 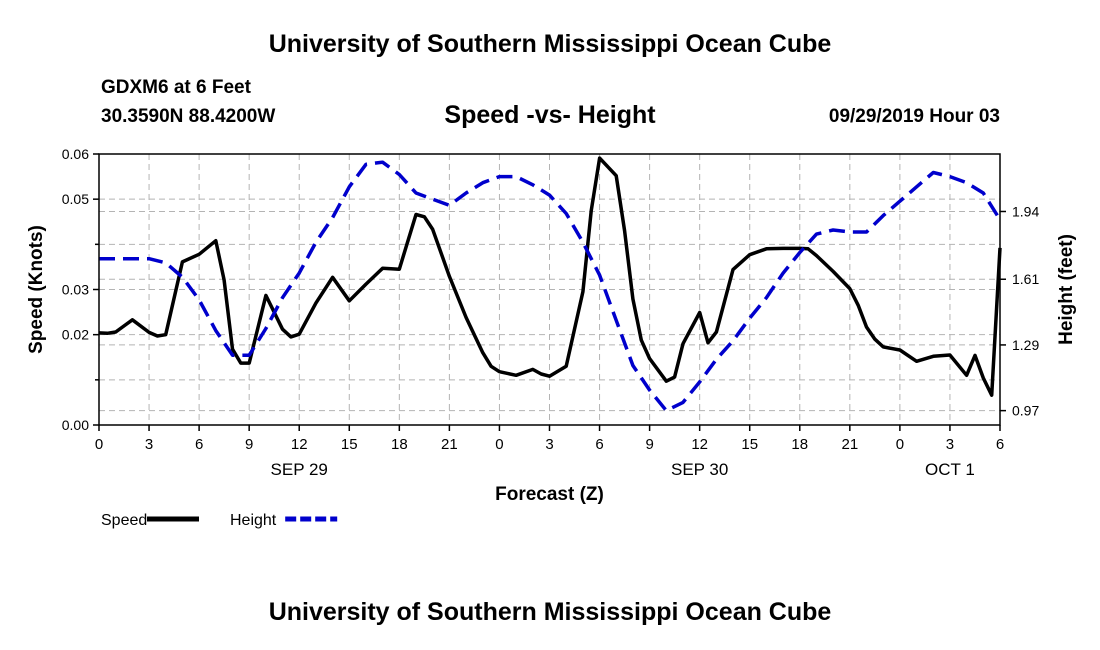 I want to click on station-name: GDXM6 at 6 Feet, so click(x=176, y=87).